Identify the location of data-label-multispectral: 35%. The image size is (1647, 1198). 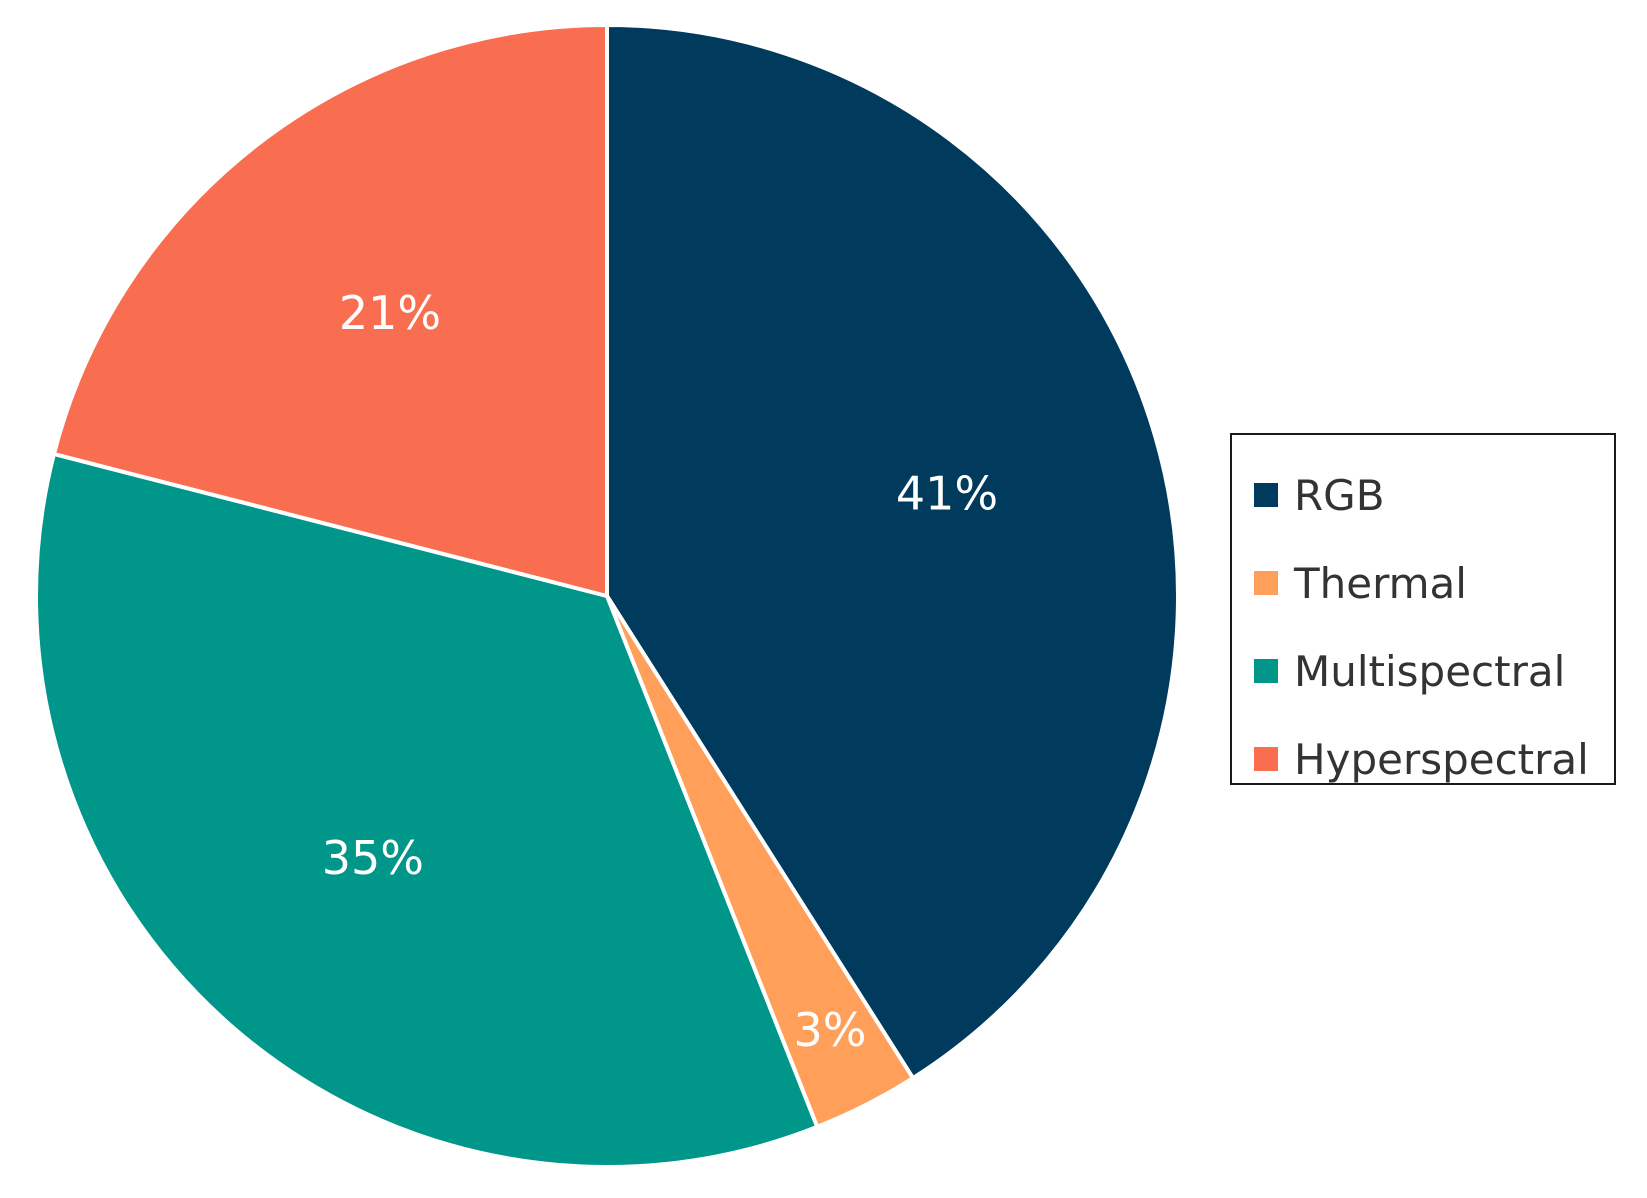
(373, 858).